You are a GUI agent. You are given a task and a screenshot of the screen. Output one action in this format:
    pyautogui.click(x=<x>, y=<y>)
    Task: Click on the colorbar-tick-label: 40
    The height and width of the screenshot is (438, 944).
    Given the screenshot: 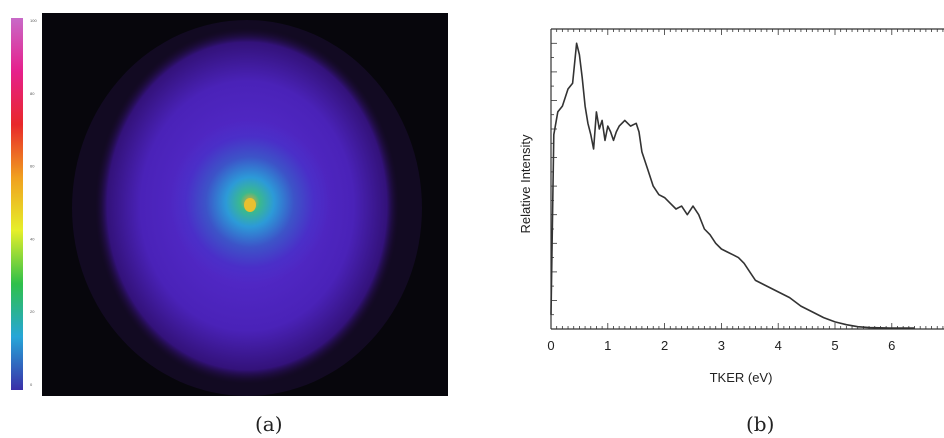 What is the action you would take?
    pyautogui.click(x=32, y=238)
    